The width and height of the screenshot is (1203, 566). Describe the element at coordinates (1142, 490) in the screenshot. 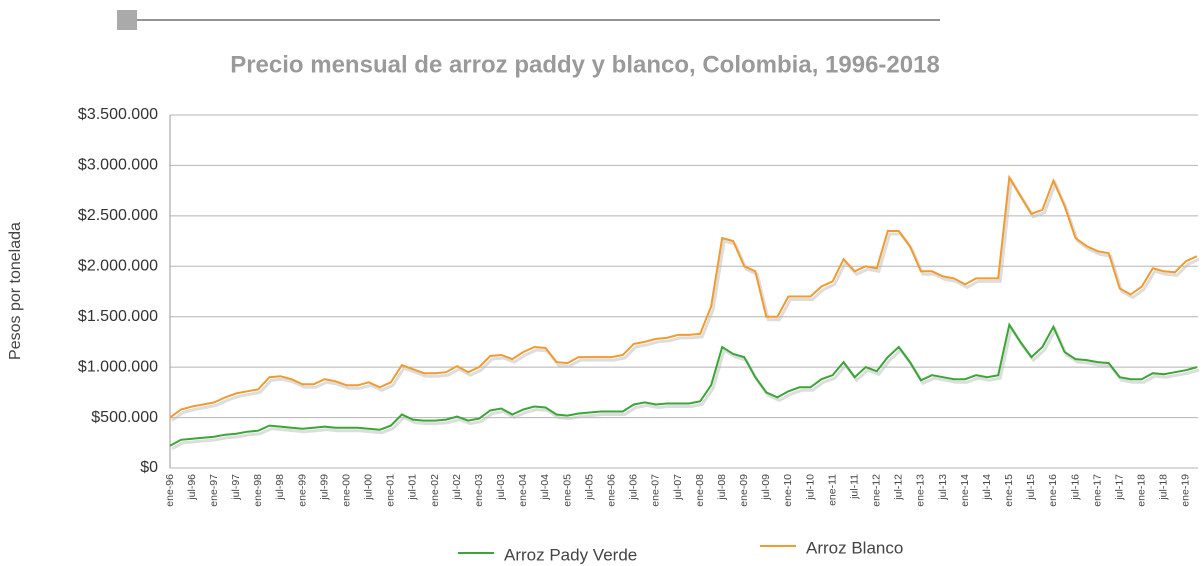

I see `x-tick-label: ene-18` at that location.